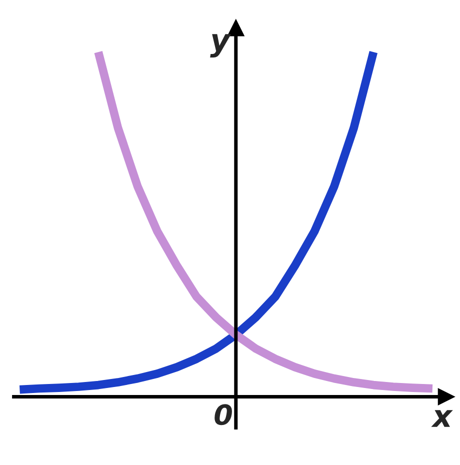  Describe the element at coordinates (223, 415) in the screenshot. I see `text: 0` at that location.